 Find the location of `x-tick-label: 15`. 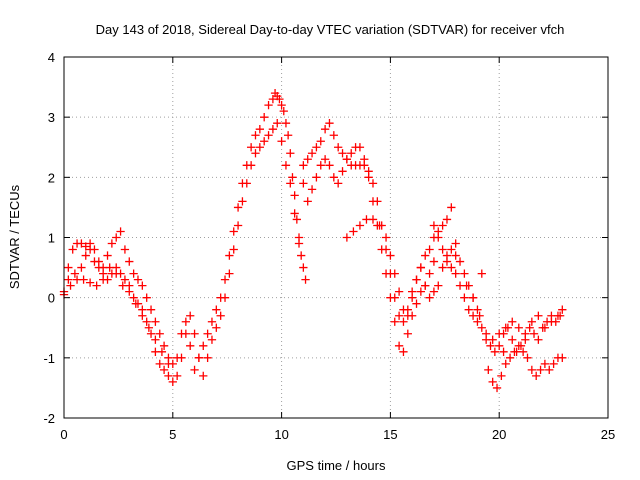

x-tick-label: 15 is located at coordinates (390, 434).